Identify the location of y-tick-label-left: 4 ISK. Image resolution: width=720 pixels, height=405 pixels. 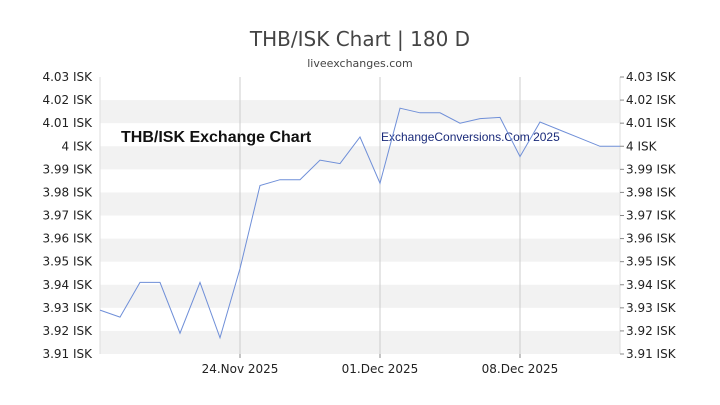
(78, 146).